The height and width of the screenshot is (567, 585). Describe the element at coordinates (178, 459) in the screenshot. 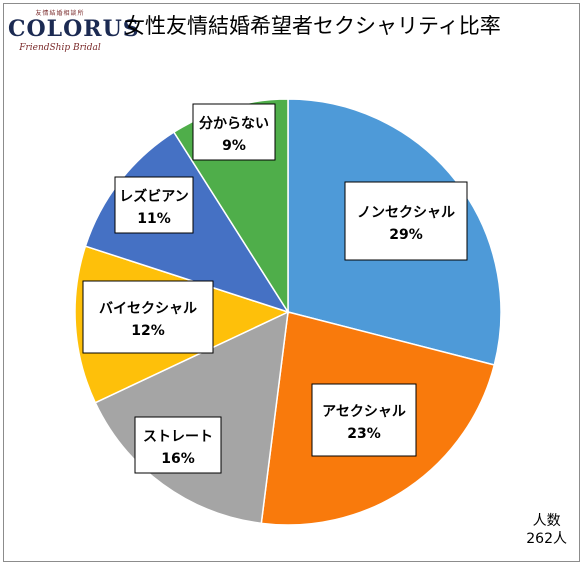

I see `data-label-percent: 16%` at that location.